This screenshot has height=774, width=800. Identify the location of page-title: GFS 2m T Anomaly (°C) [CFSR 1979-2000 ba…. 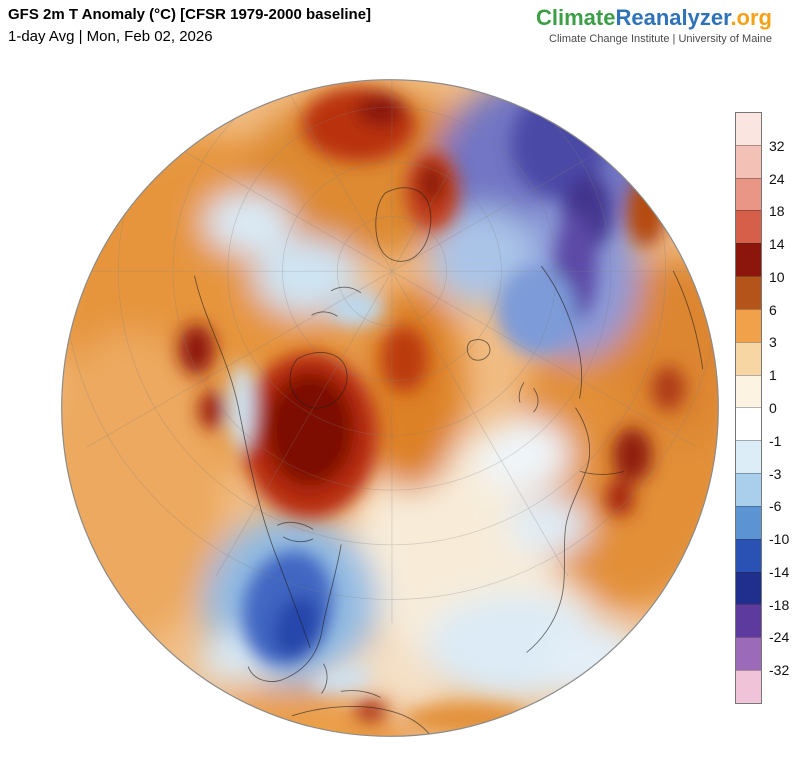
(190, 14).